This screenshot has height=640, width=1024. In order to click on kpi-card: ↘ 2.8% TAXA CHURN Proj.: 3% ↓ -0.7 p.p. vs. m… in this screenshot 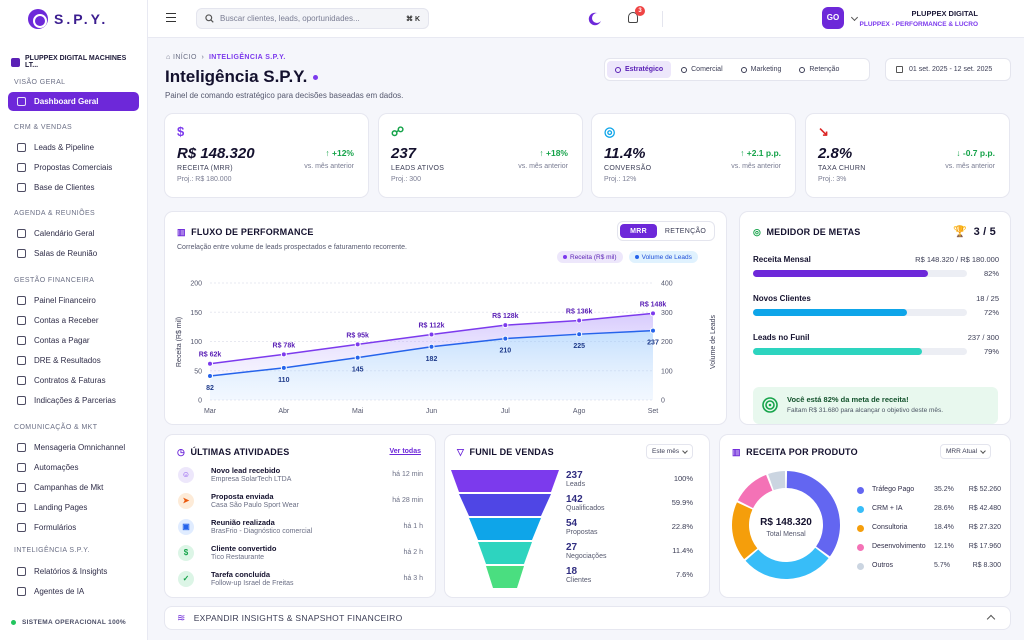, I will do `click(907, 155)`.